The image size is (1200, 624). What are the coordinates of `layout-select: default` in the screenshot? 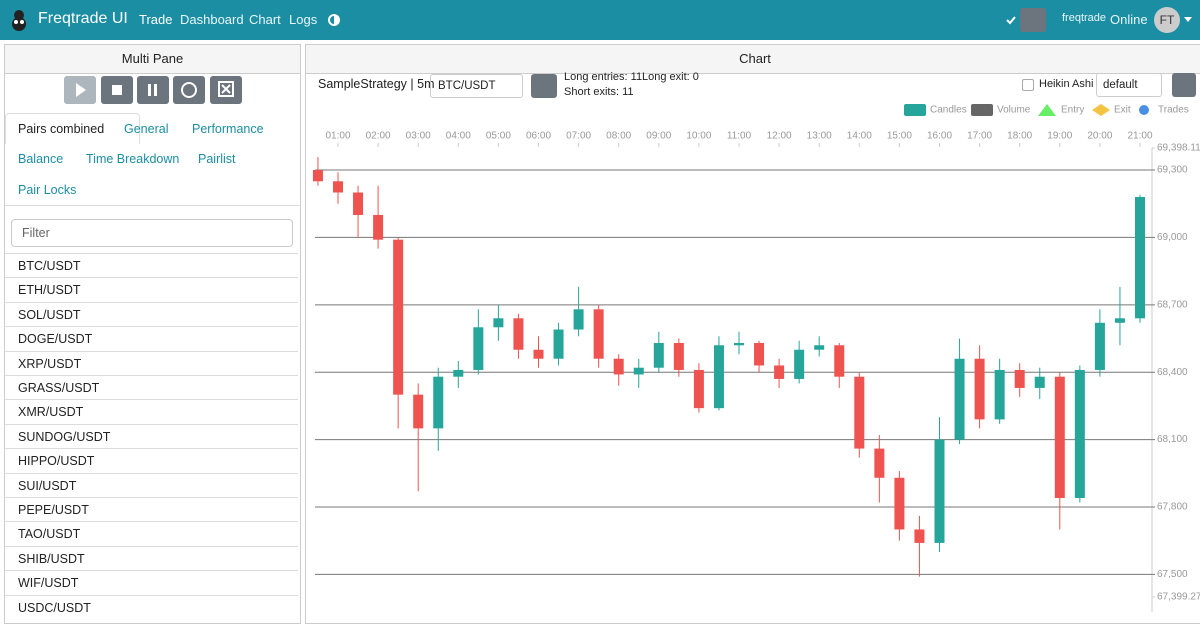 It's located at (1129, 85).